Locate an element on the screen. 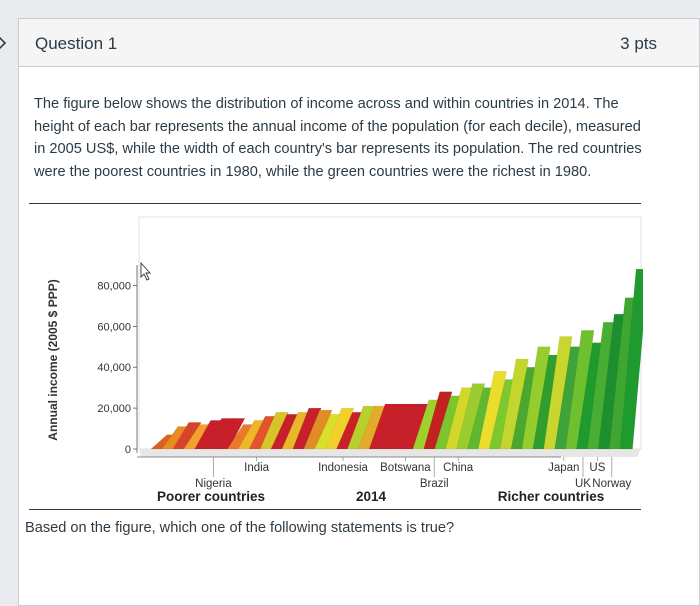 This screenshot has height=606, width=700. country-label: Brazil is located at coordinates (434, 484).